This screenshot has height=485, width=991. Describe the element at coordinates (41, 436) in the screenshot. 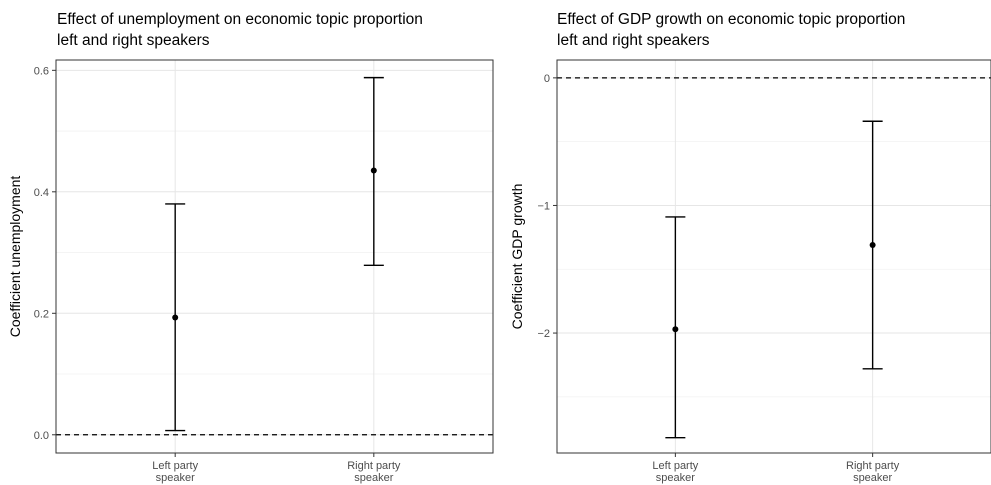

I see `y-tick-label: 0.0` at that location.